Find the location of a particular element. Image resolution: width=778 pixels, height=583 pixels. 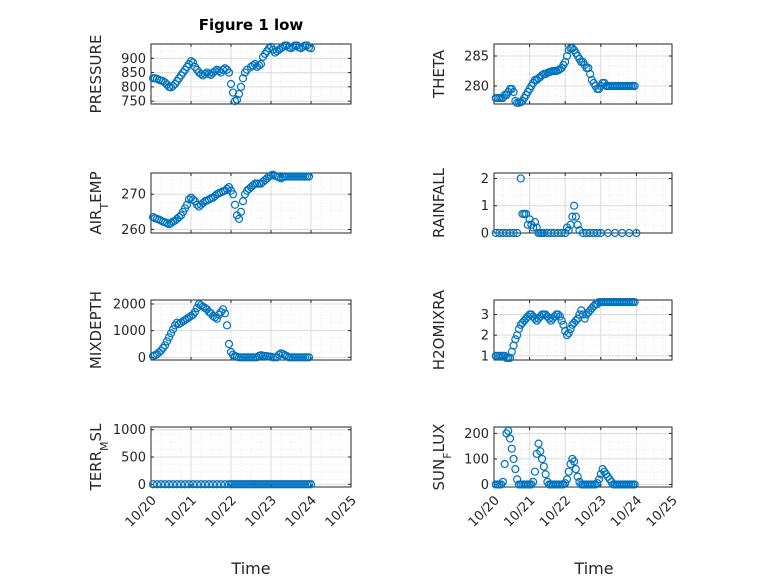

y-tick-label: 850 is located at coordinates (133, 73).